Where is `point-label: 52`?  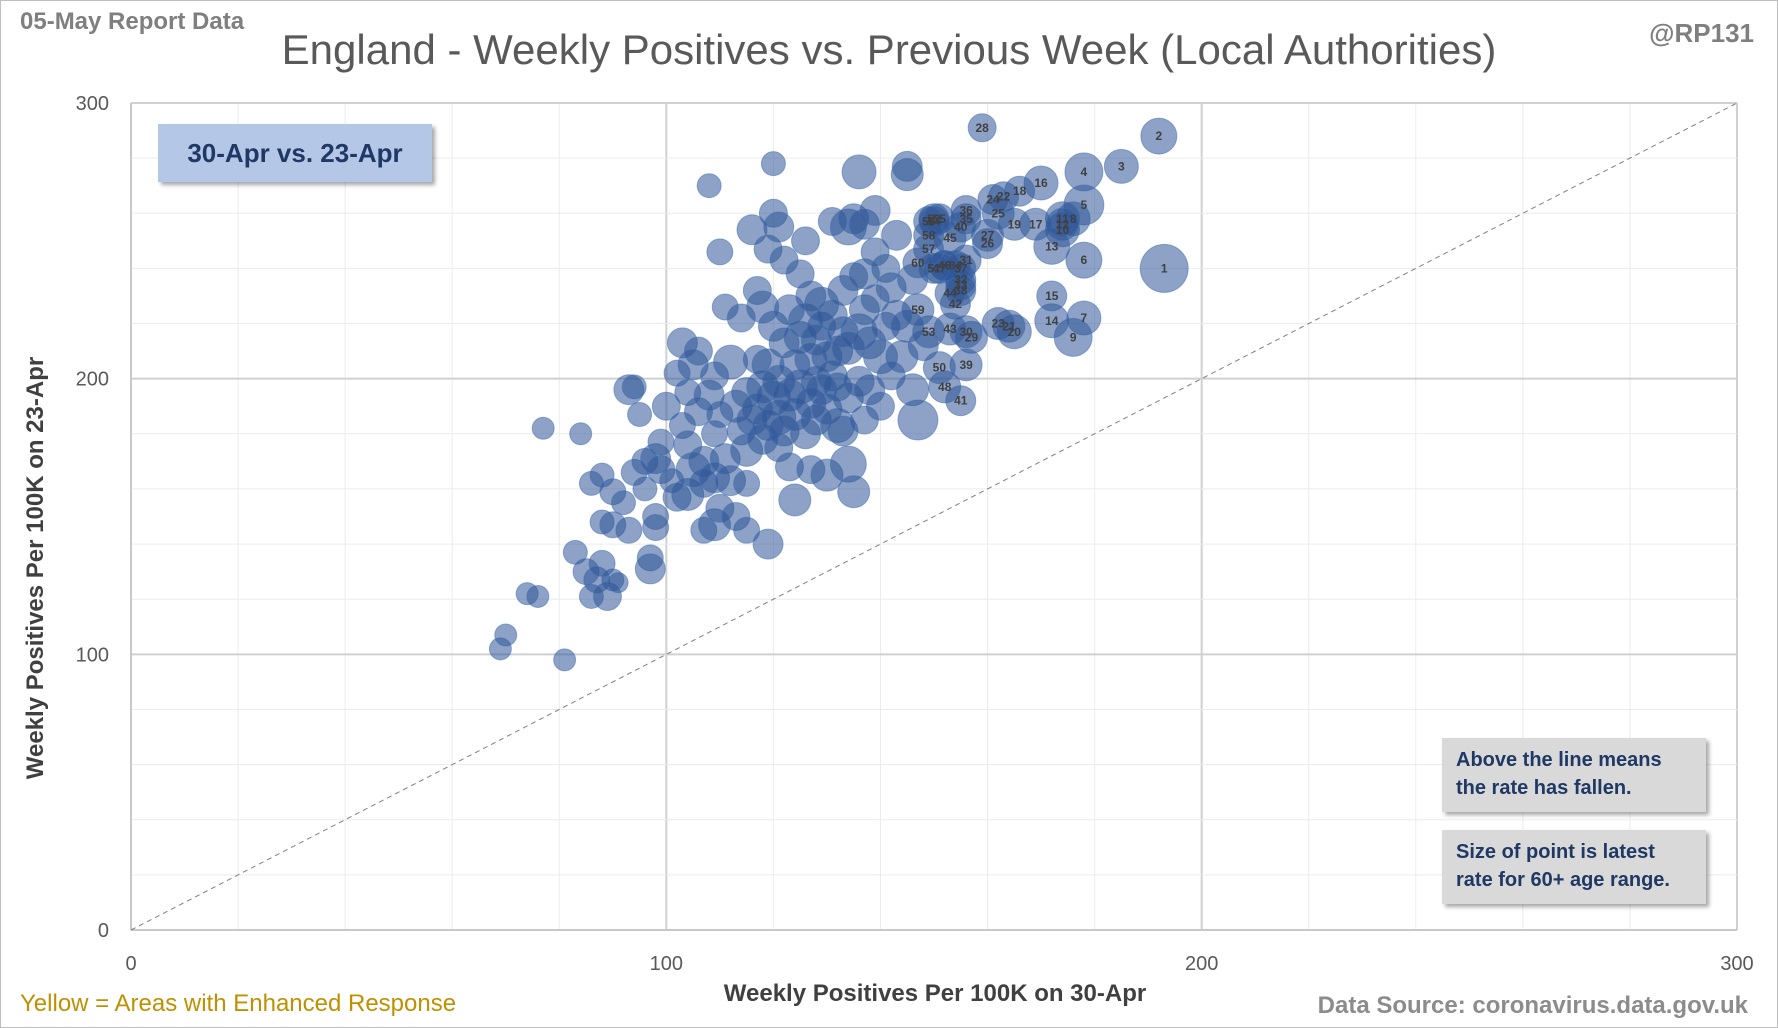
point-label: 52 is located at coordinates (934, 219).